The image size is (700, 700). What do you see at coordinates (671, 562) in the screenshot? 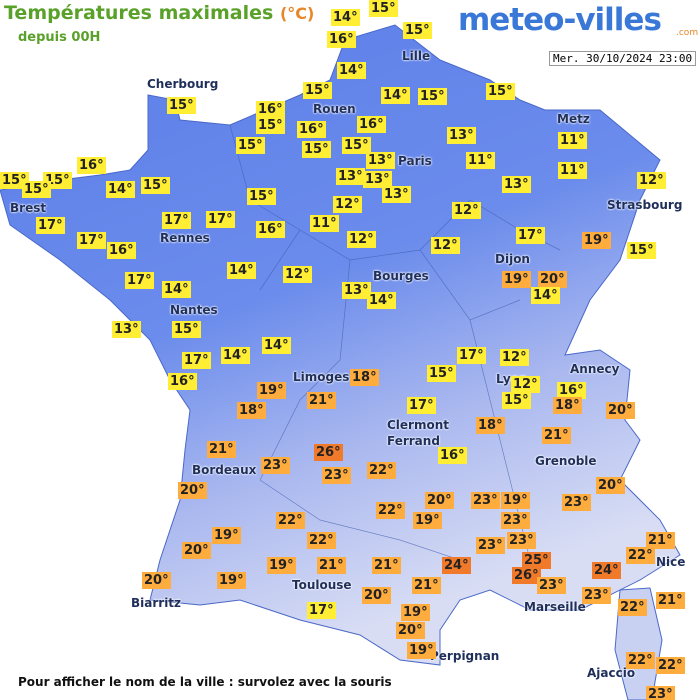
I see `city-name: Nice` at bounding box center [671, 562].